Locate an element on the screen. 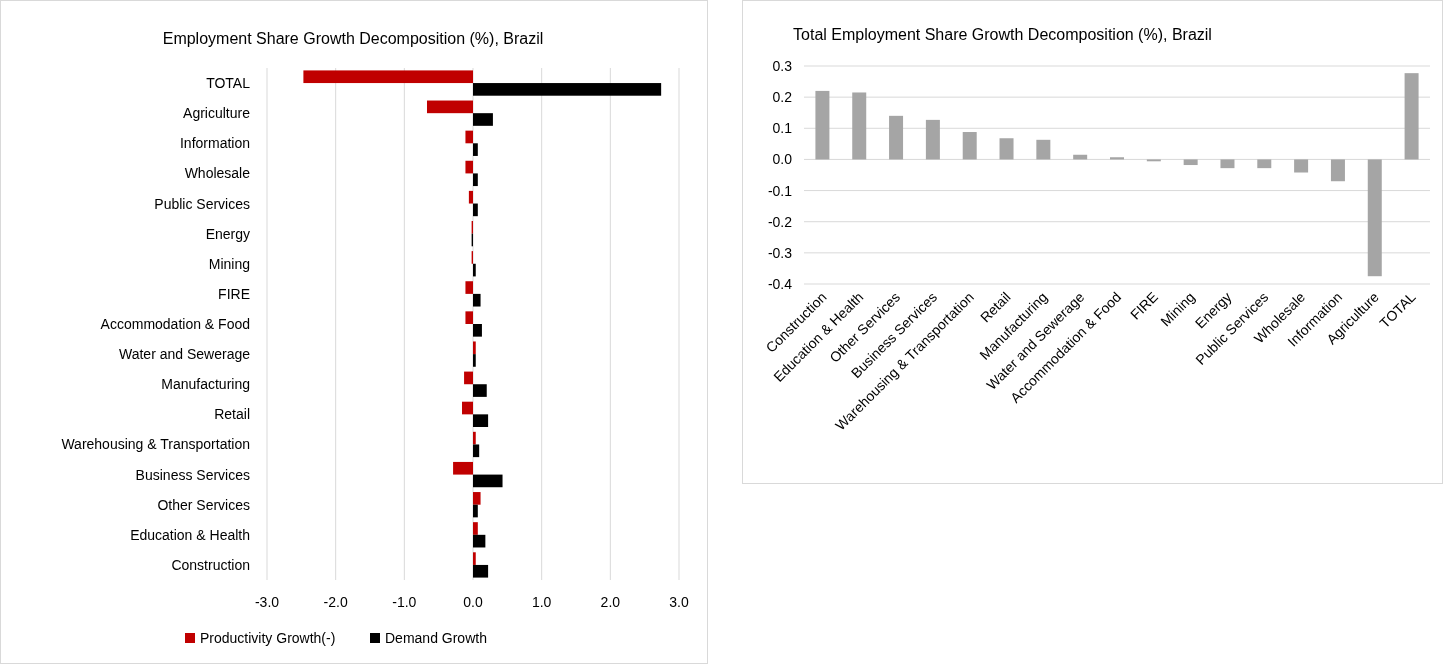 Image resolution: width=1443 pixels, height=664 pixels. y-tick-label: 0.3 is located at coordinates (782, 66).